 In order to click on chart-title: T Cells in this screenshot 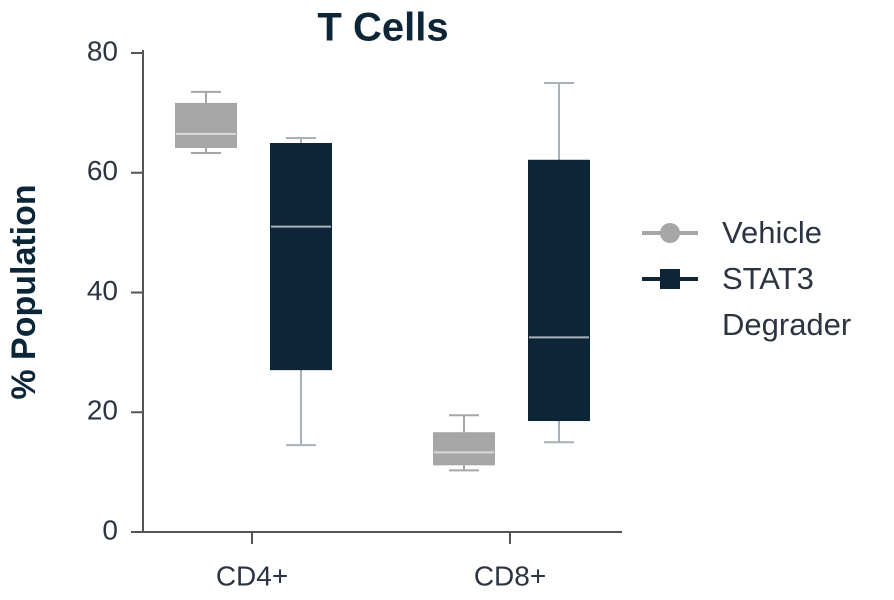, I will do `click(382, 28)`.